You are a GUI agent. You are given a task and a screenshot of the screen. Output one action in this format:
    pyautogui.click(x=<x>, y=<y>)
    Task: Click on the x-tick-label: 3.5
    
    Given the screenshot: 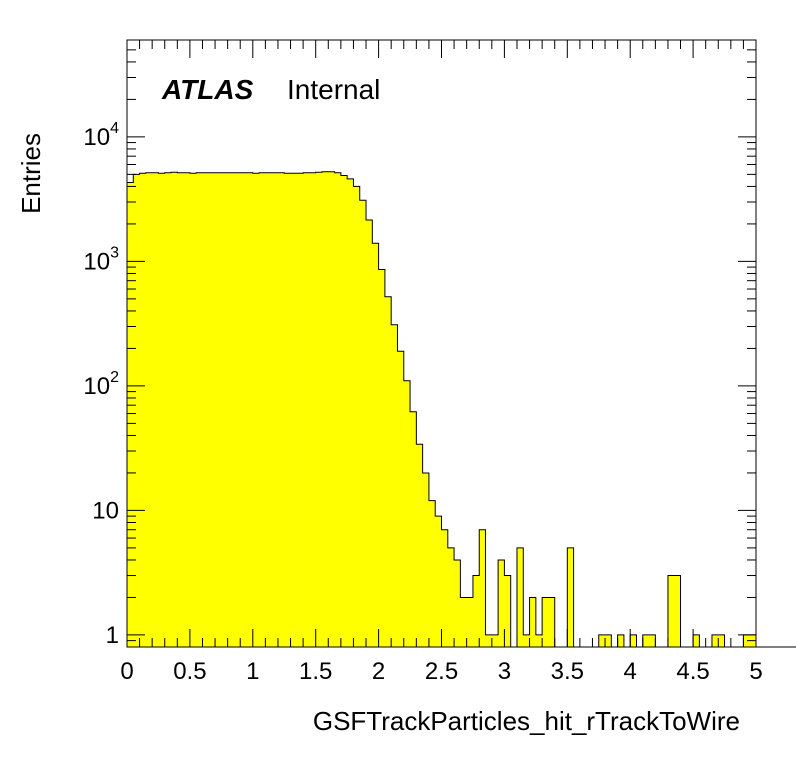 What is the action you would take?
    pyautogui.click(x=567, y=671)
    